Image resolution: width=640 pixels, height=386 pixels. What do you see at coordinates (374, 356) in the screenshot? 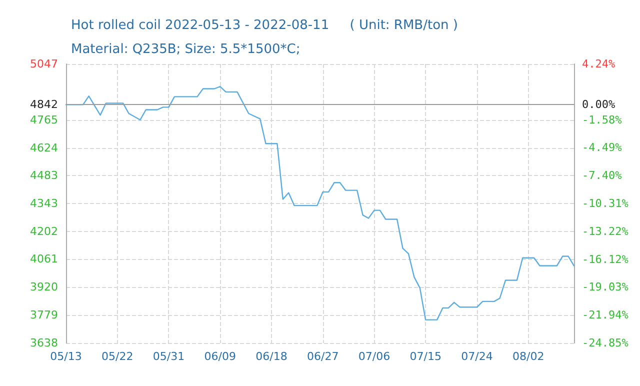
I see `x-tick-label: 07/06` at bounding box center [374, 356].